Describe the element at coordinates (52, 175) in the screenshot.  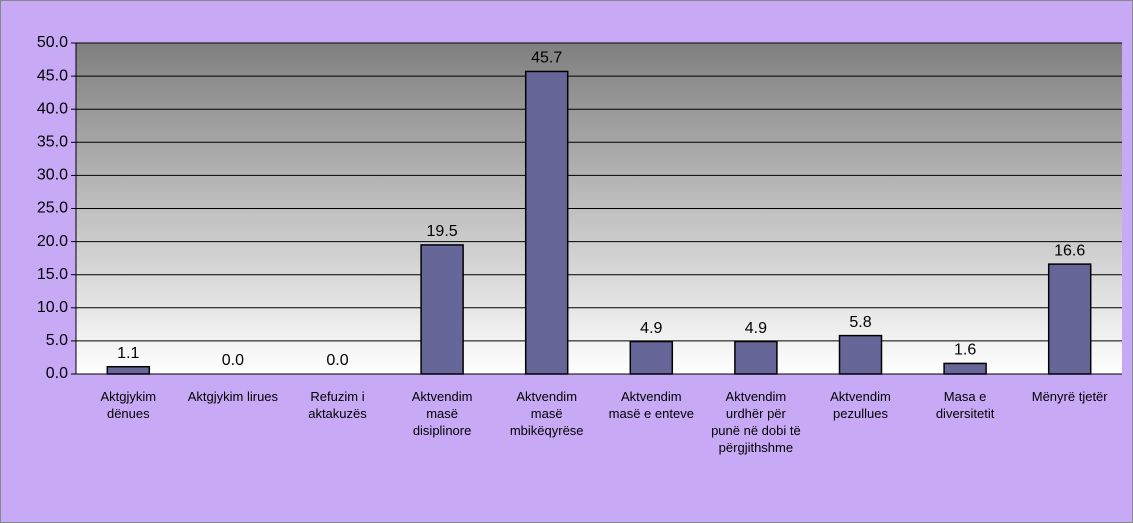
I see `y-tick-label: 30.0` at that location.